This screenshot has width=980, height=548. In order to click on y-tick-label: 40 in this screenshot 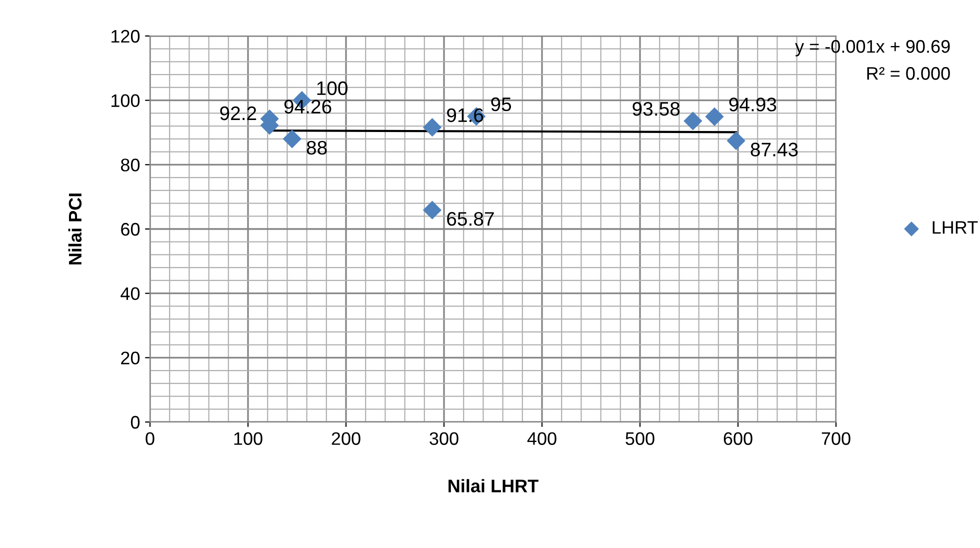, I will do `click(130, 293)`.